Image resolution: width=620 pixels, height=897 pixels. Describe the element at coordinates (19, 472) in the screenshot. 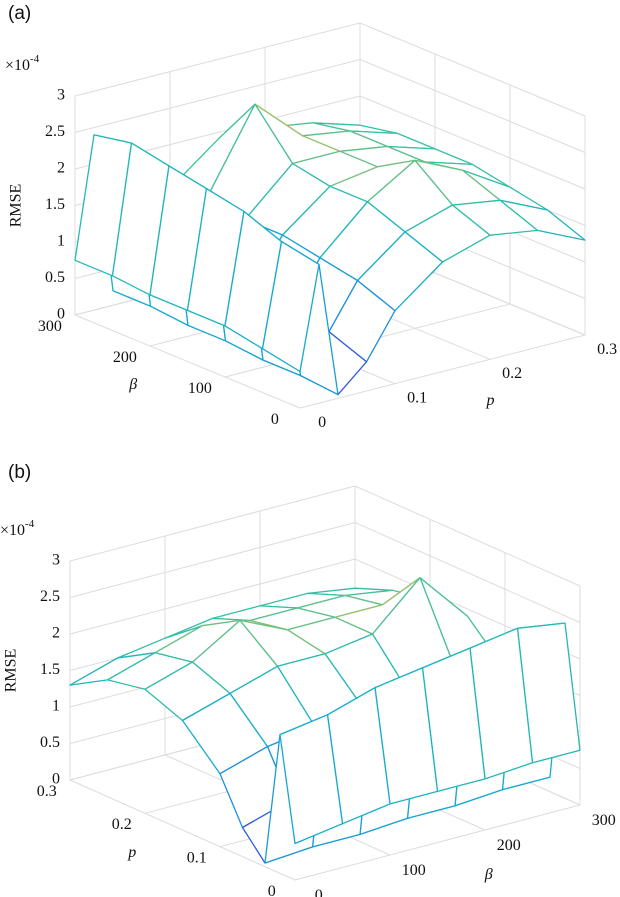

I see `panel-label: (b)` at that location.